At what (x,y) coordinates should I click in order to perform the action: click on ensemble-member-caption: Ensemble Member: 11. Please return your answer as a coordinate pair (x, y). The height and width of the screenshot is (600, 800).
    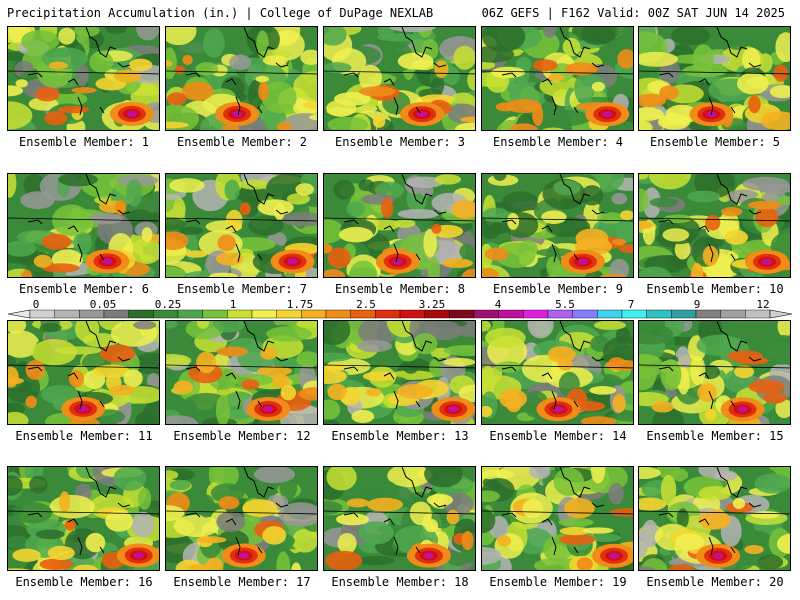
    Looking at the image, I should click on (84, 436).